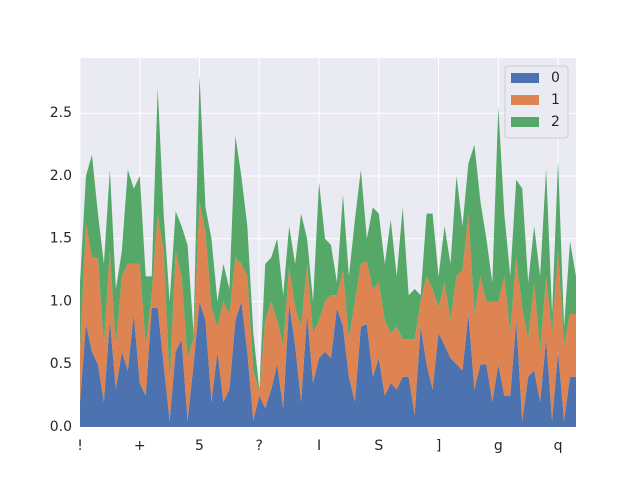  Describe the element at coordinates (555, 100) in the screenshot. I see `legend-label: 1` at that location.